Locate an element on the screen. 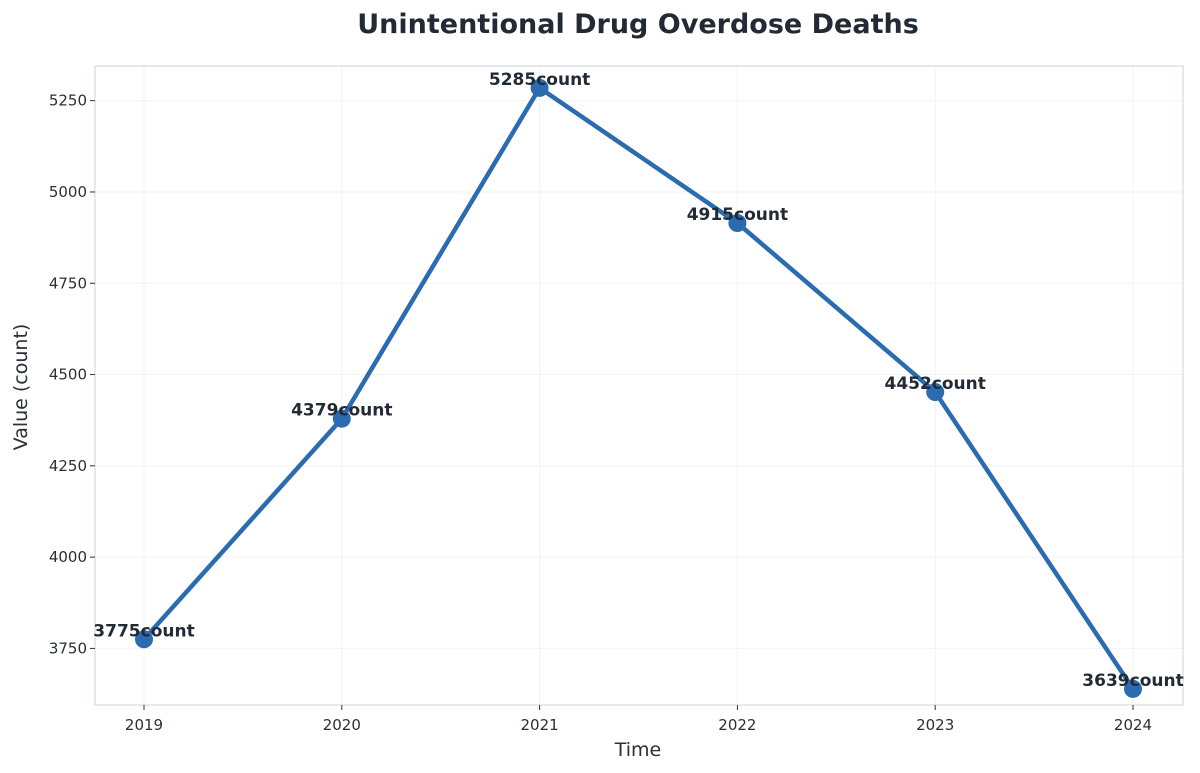 The image size is (1200, 773). x-axis: 2019 2020 2021 2022 2023 2024 is located at coordinates (638, 719).